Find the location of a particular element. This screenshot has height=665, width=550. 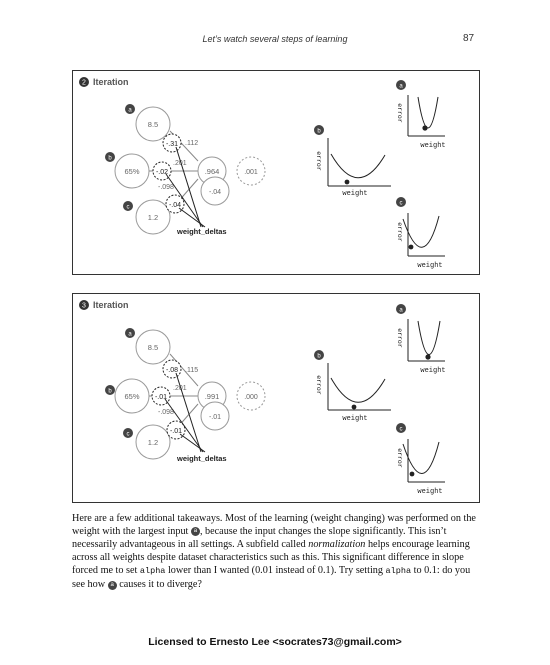

graph-badge-label: b is located at coordinates (319, 132).